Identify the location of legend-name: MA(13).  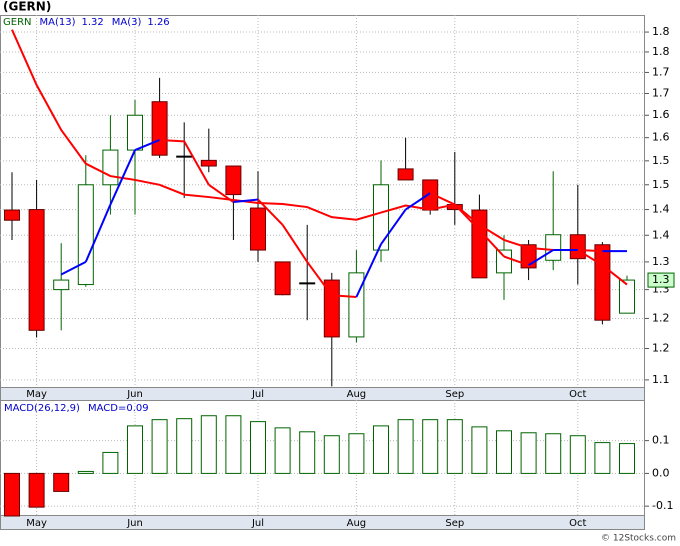
(58, 22).